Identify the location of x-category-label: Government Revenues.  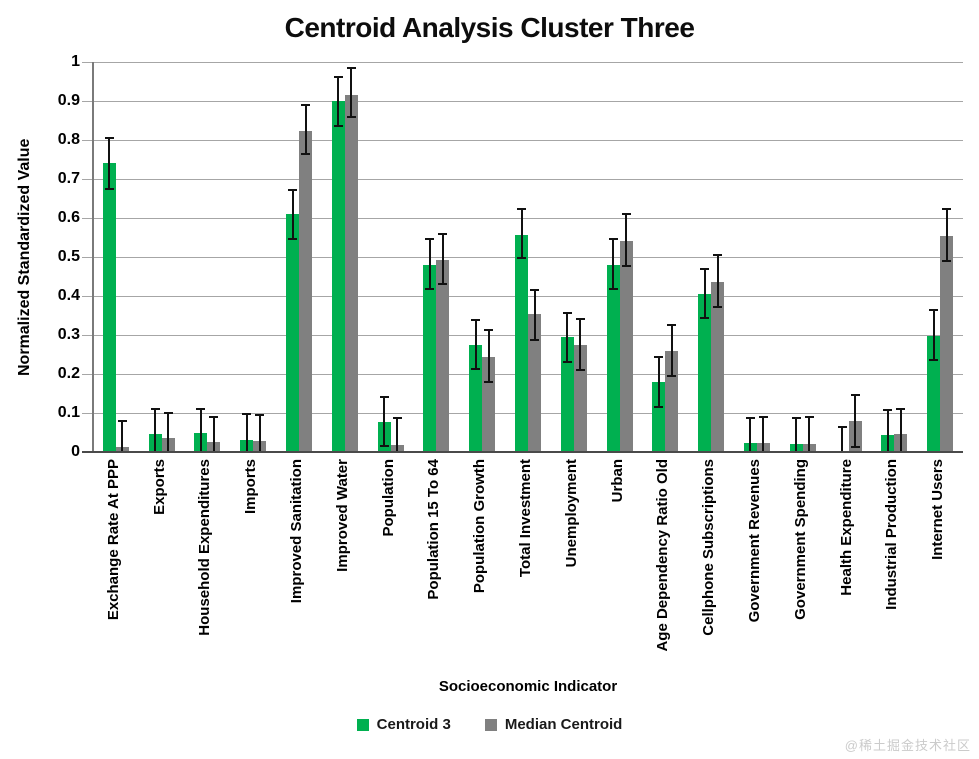
(754, 541).